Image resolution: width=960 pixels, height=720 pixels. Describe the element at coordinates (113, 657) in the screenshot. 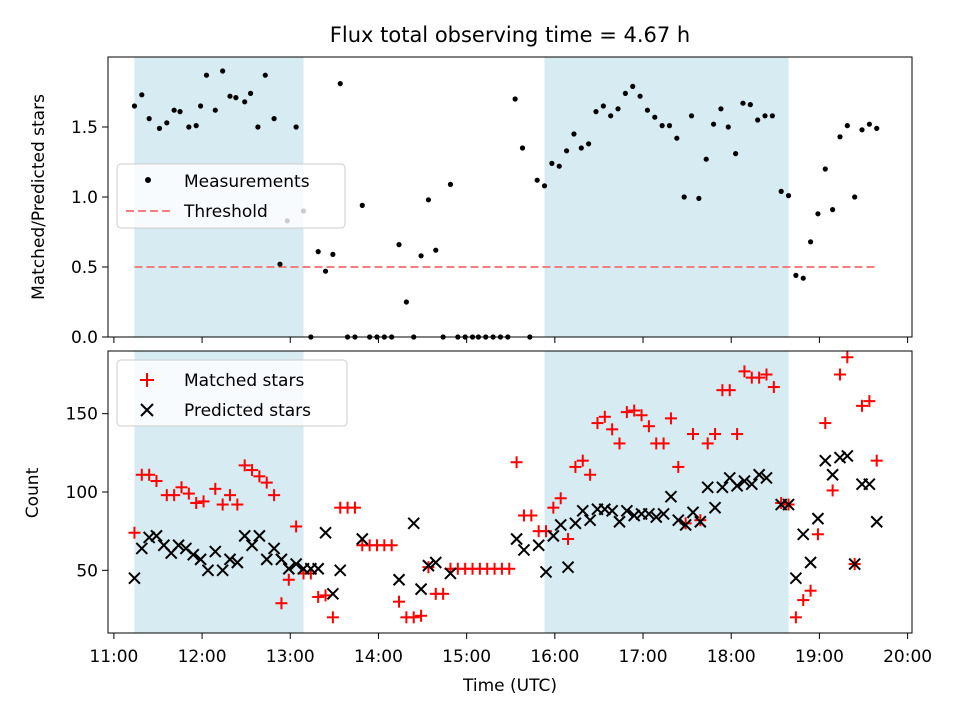

I see `x-tick-label: 11:00` at that location.